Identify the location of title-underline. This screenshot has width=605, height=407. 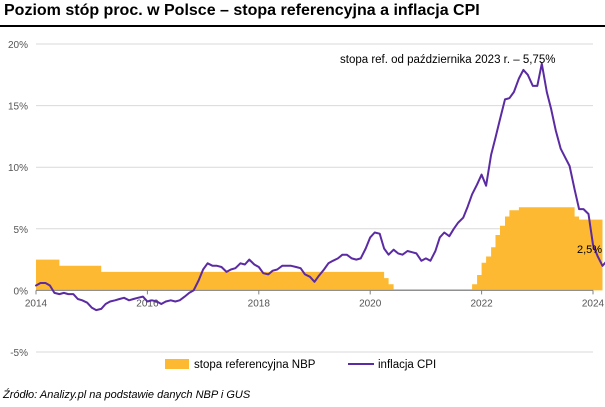
(302, 26).